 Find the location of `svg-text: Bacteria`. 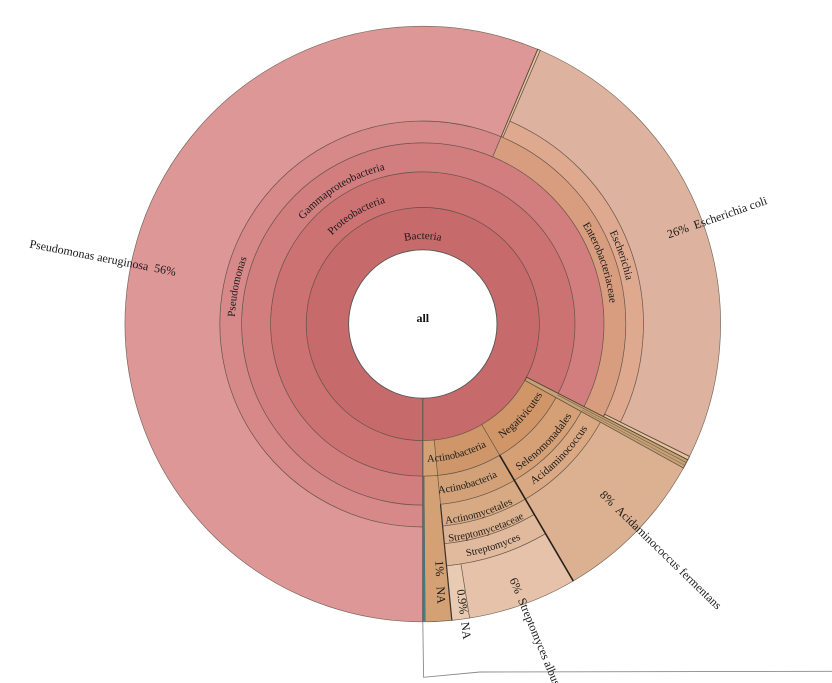

svg-text: Bacteria is located at coordinates (423, 237).